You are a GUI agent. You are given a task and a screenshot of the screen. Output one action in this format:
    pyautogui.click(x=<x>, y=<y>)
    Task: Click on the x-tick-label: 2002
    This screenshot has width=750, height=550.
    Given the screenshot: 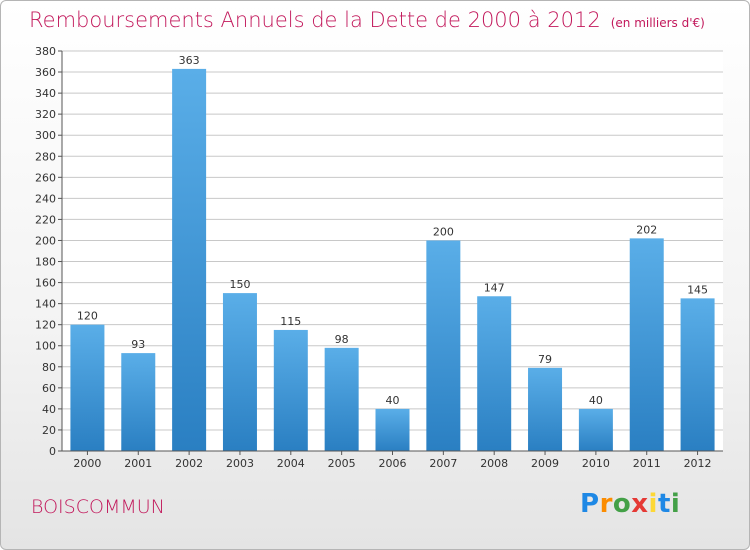 What is the action you would take?
    pyautogui.click(x=189, y=463)
    